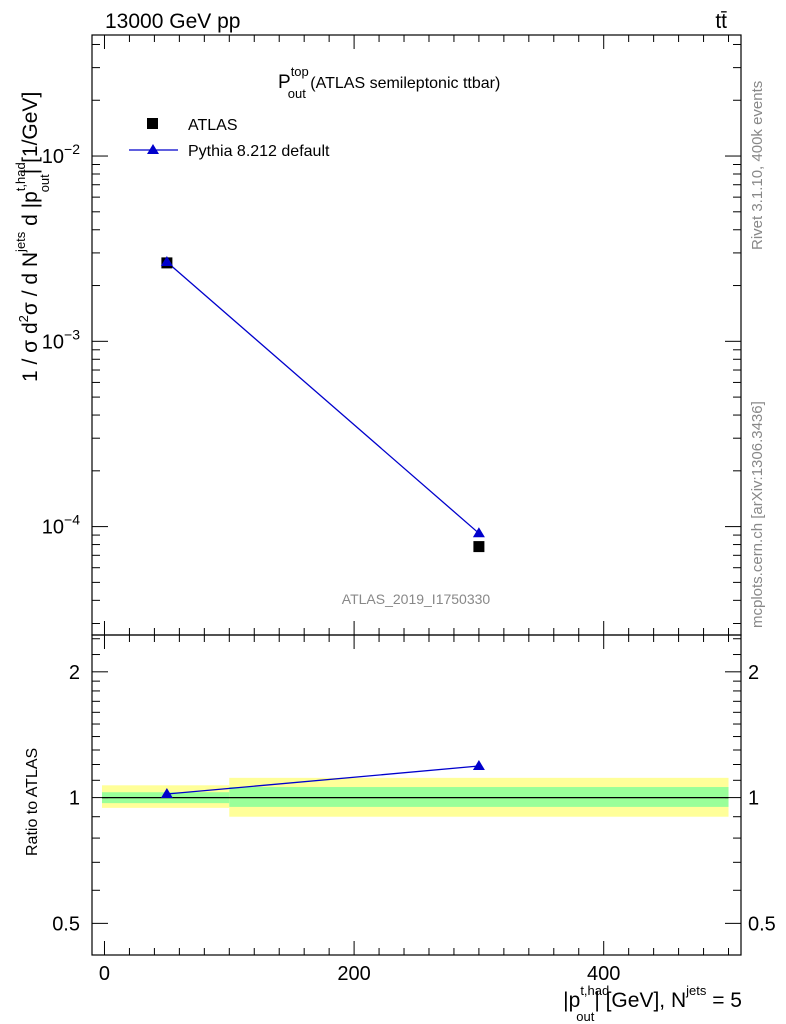  Describe the element at coordinates (652, 1003) in the screenshot. I see `x-axis-label: |pt,had out| [GeV], Njets = 5` at that location.